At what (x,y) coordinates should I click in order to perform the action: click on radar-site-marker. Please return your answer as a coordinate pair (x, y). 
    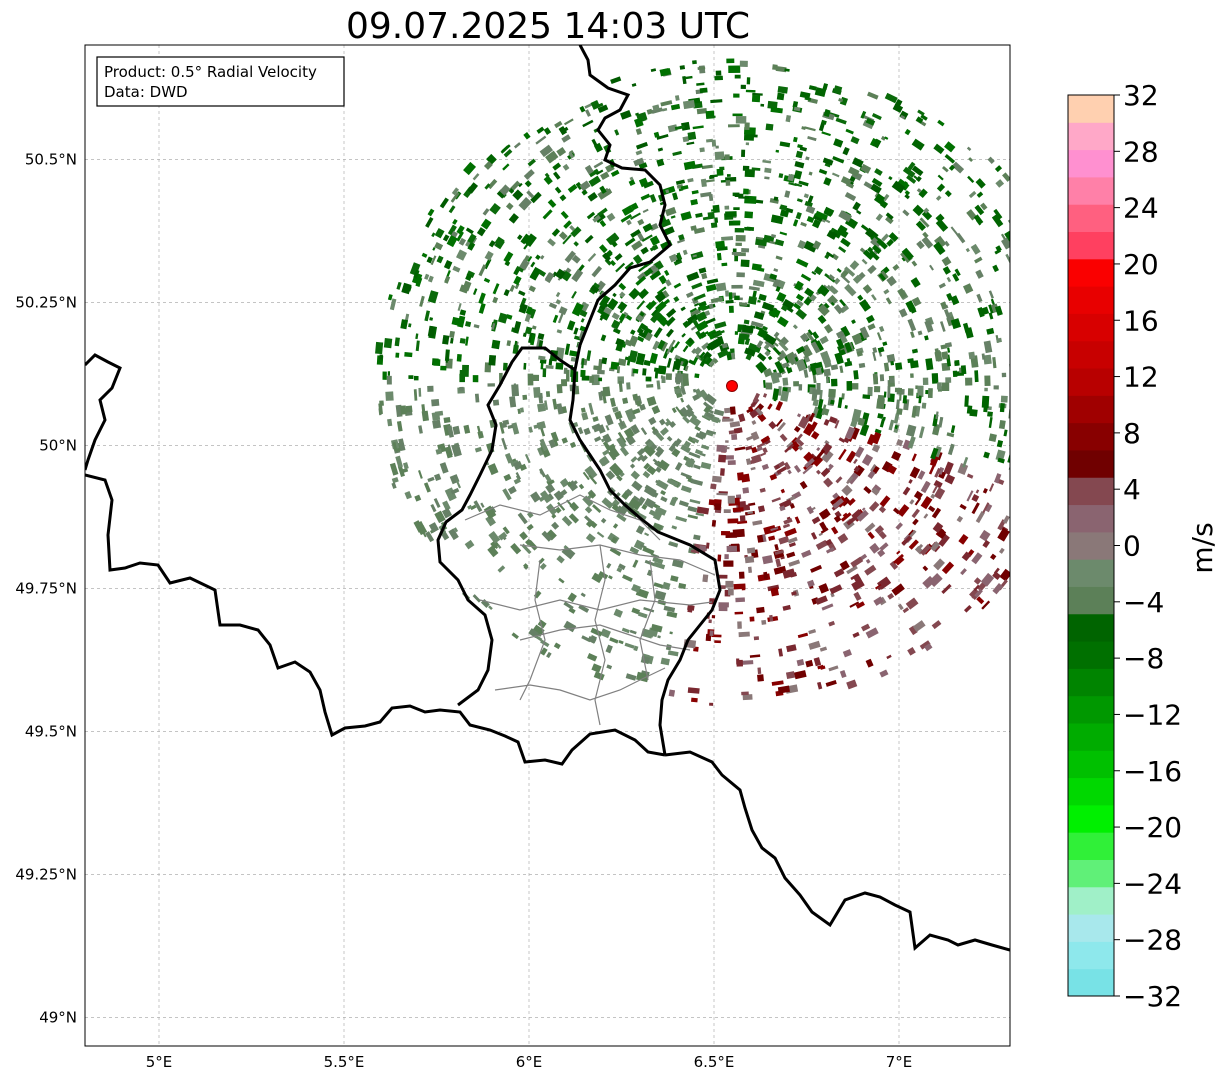
    Looking at the image, I should click on (732, 386).